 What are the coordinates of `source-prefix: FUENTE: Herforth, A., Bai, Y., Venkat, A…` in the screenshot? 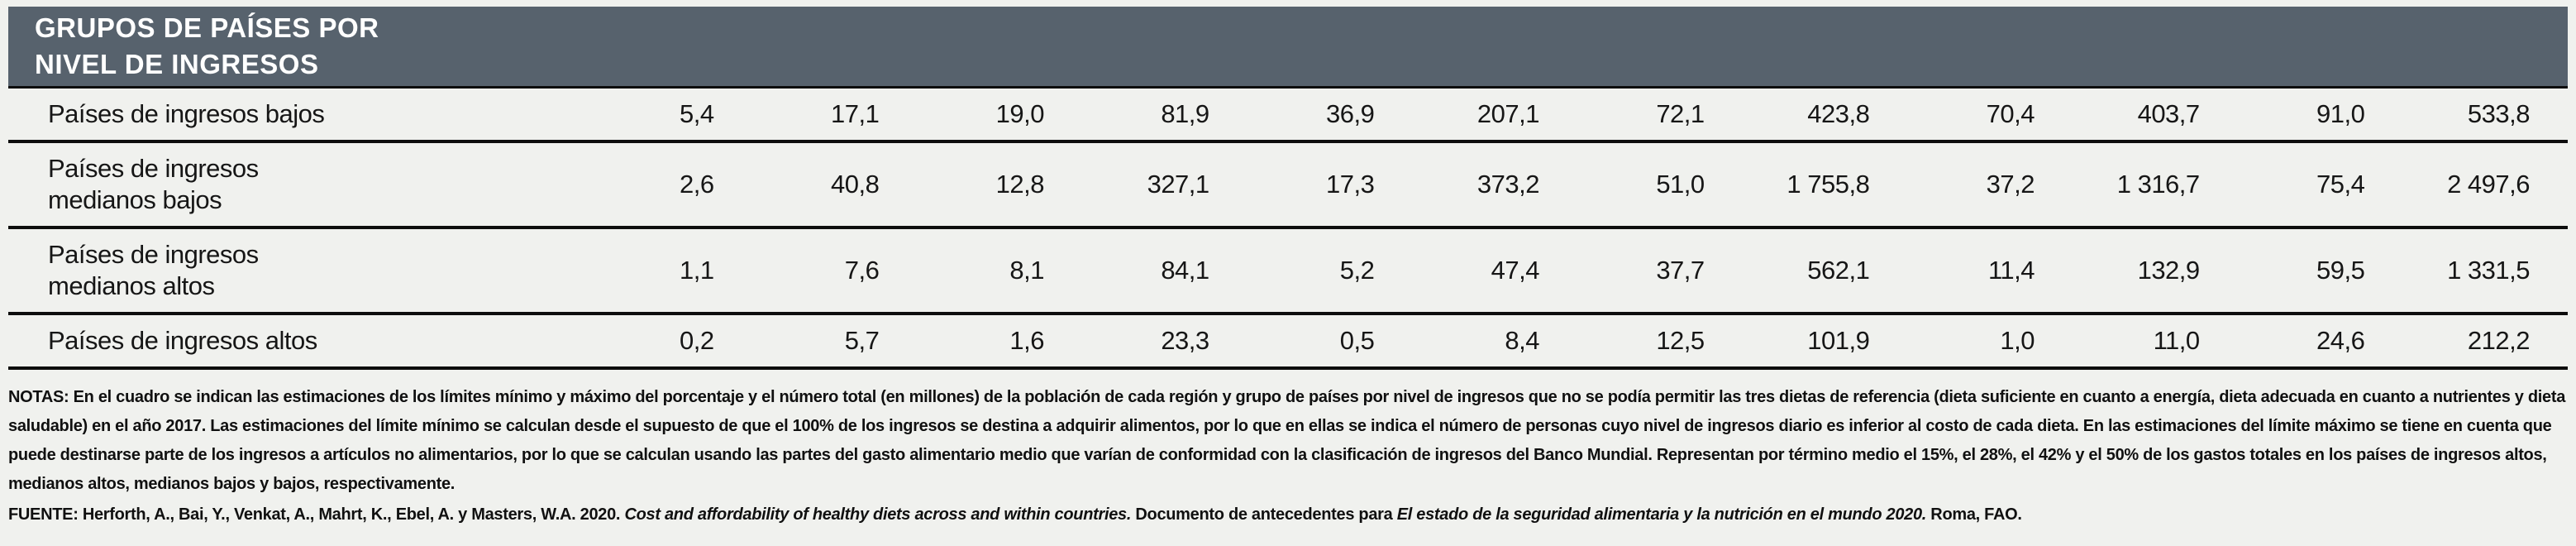 It's located at (316, 514).